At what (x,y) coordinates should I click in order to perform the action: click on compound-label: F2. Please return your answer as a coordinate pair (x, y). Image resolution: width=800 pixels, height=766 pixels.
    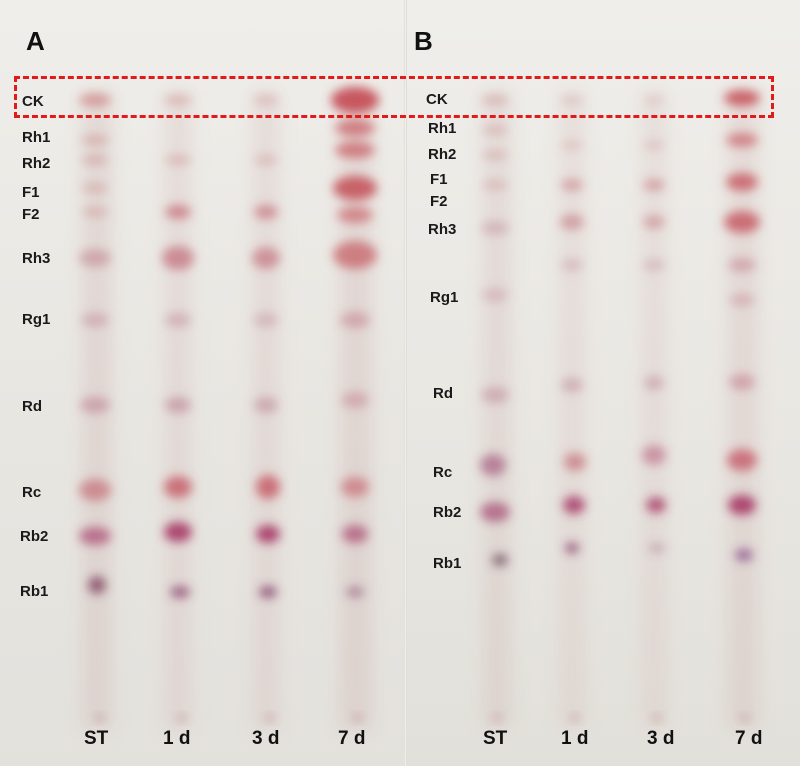
    Looking at the image, I should click on (31, 214).